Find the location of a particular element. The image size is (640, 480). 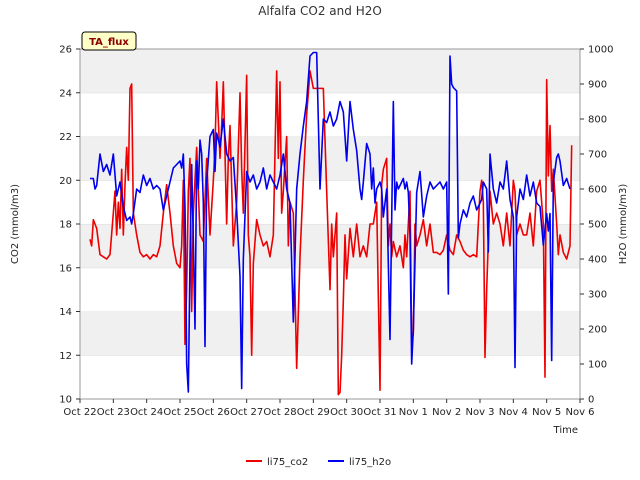

y-right-tick-label: 100 is located at coordinates (597, 365).